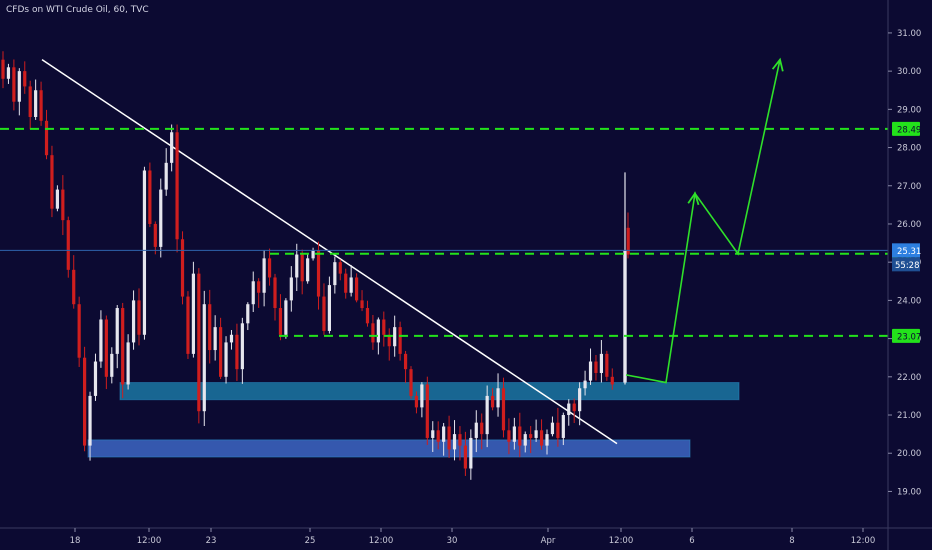 Image resolution: width=932 pixels, height=550 pixels. What do you see at coordinates (909, 225) in the screenshot?
I see `price-tick-label: 26.00` at bounding box center [909, 225].